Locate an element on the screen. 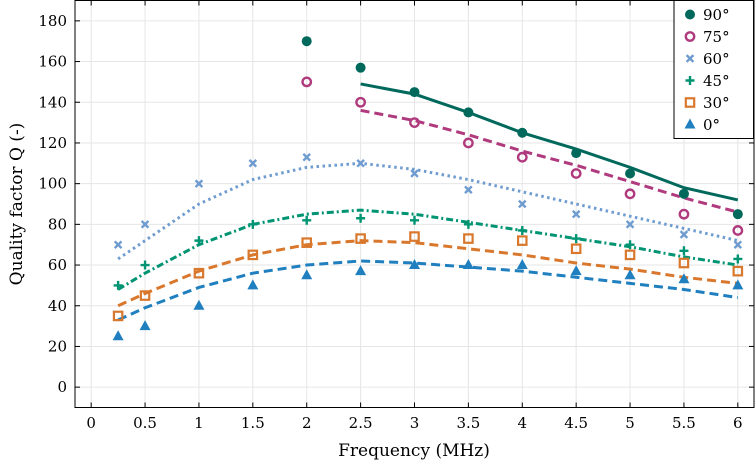  legend-marker-0-deg is located at coordinates (690, 123).